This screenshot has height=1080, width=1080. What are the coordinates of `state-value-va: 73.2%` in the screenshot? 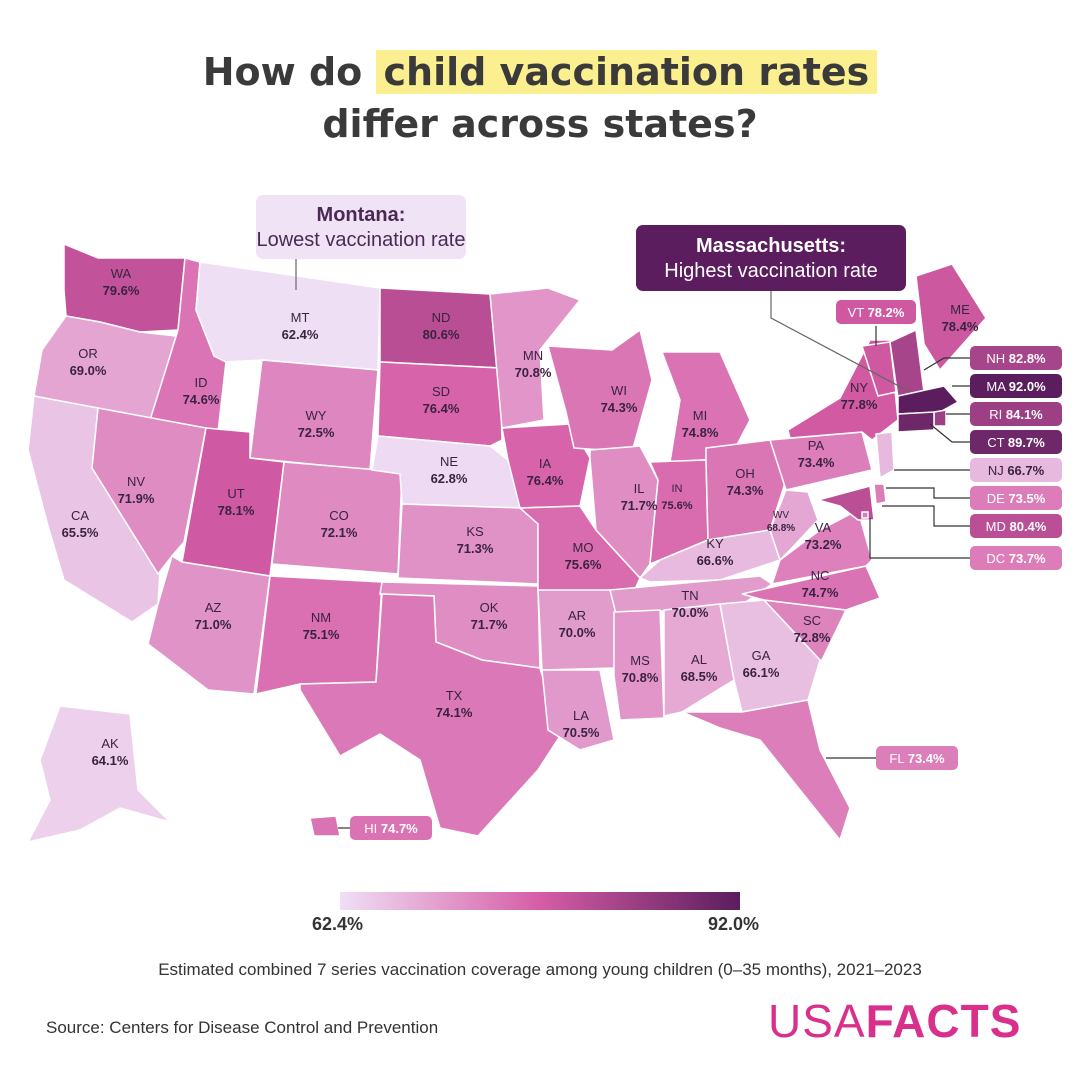 It's located at (823, 544).